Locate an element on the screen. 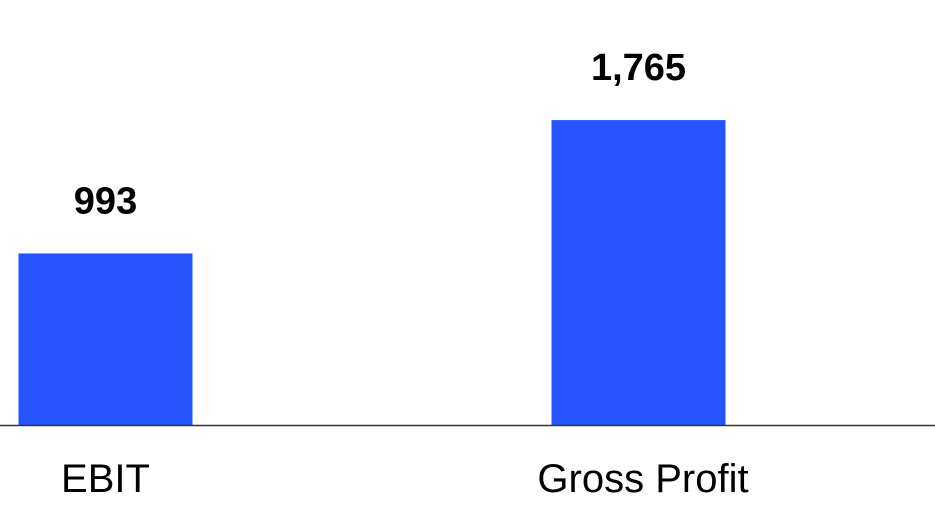 The width and height of the screenshot is (935, 512). x-tick-label-gross-profit: Gross Profit is located at coordinates (642, 479).